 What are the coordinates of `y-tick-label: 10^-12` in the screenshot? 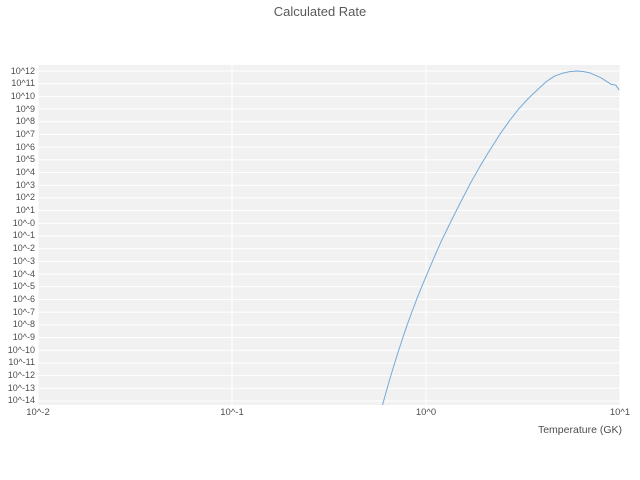 It's located at (21, 375).